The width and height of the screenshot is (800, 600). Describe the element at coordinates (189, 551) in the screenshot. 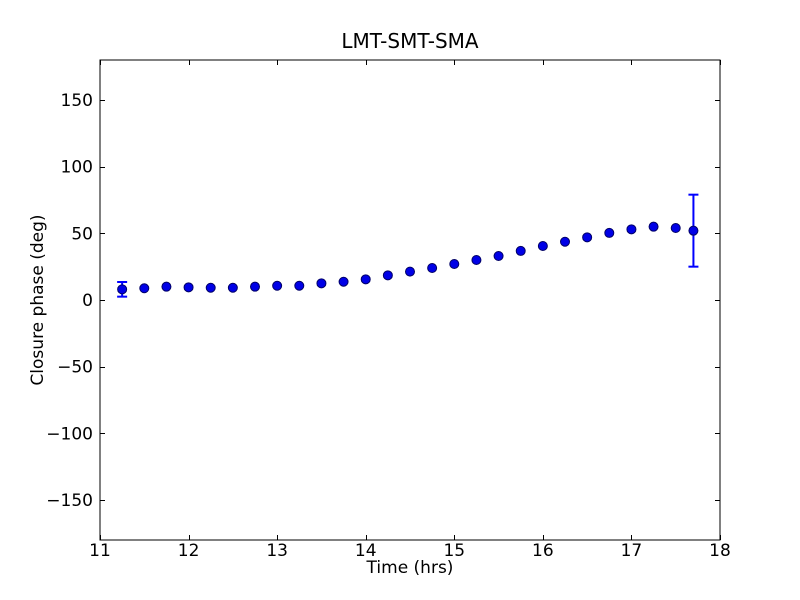

I see `x-tick-label: 12` at that location.